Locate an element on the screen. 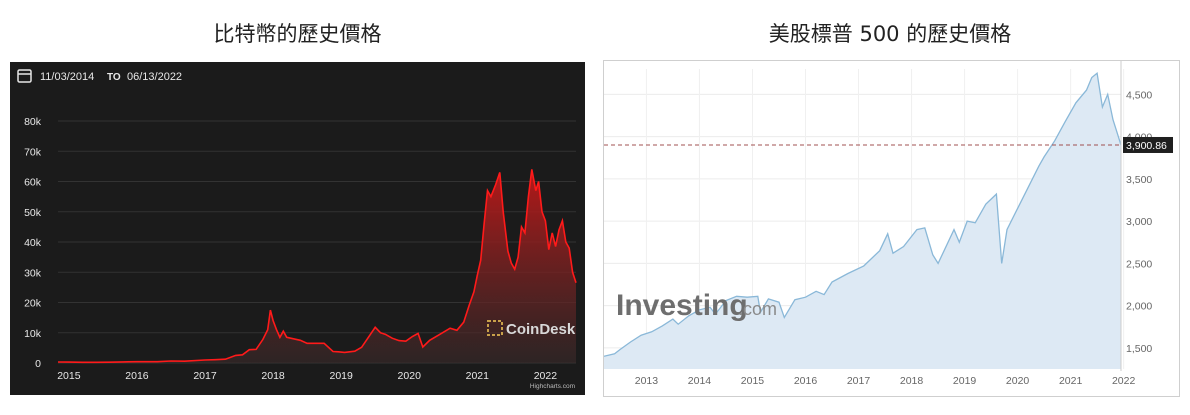  coindesk-watermark: CoinDesk is located at coordinates (541, 329).